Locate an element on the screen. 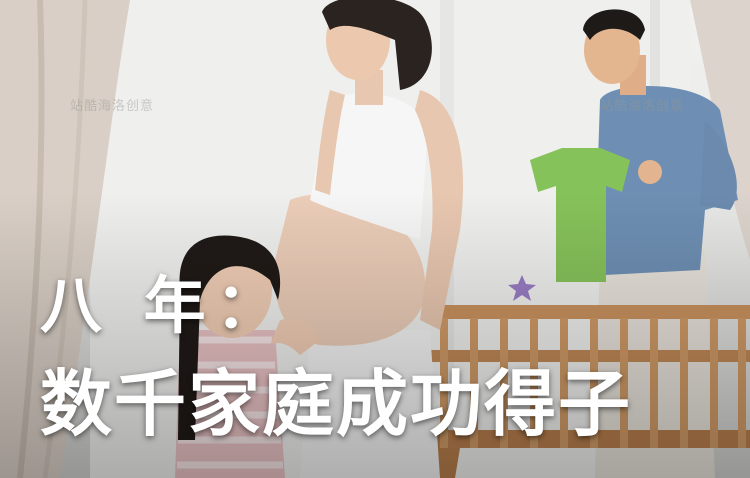  headline-line-2: 数千家庭成功得子 is located at coordinates (336, 404).